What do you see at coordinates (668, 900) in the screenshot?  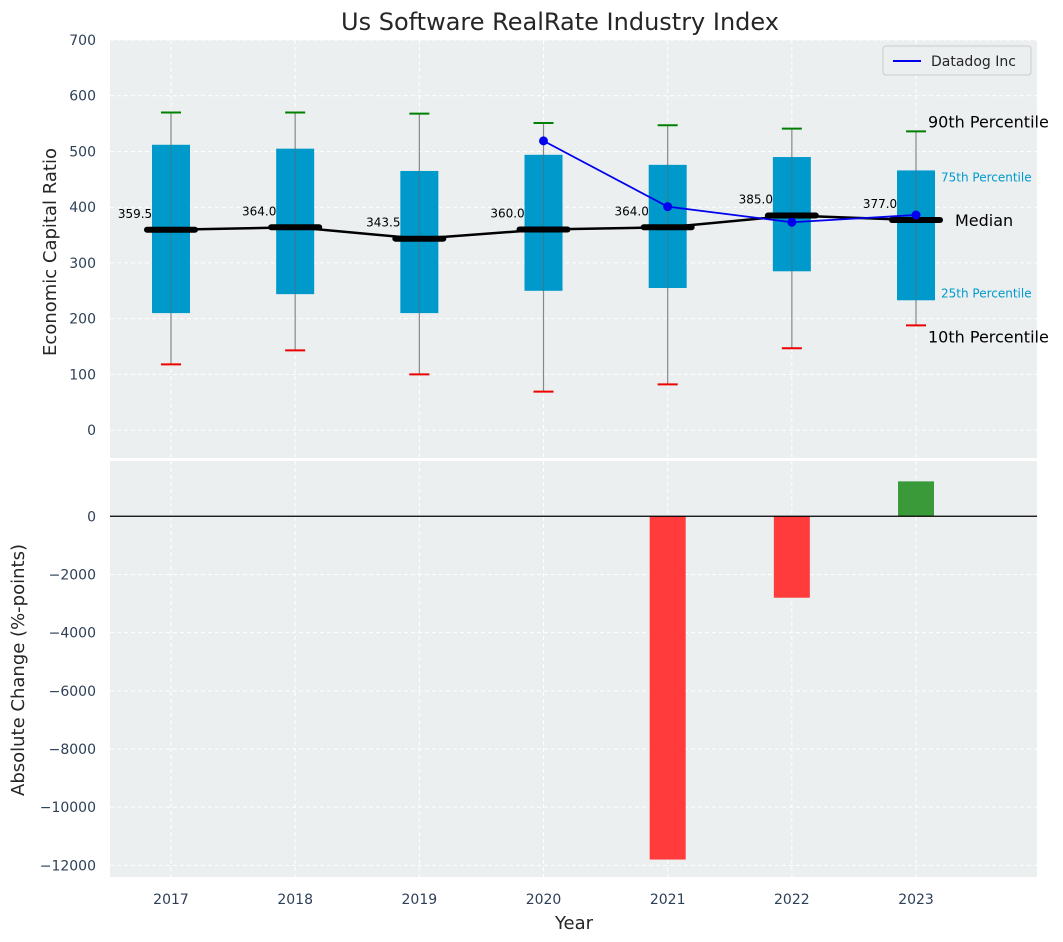 I see `x-tick-label: 2021` at bounding box center [668, 900].